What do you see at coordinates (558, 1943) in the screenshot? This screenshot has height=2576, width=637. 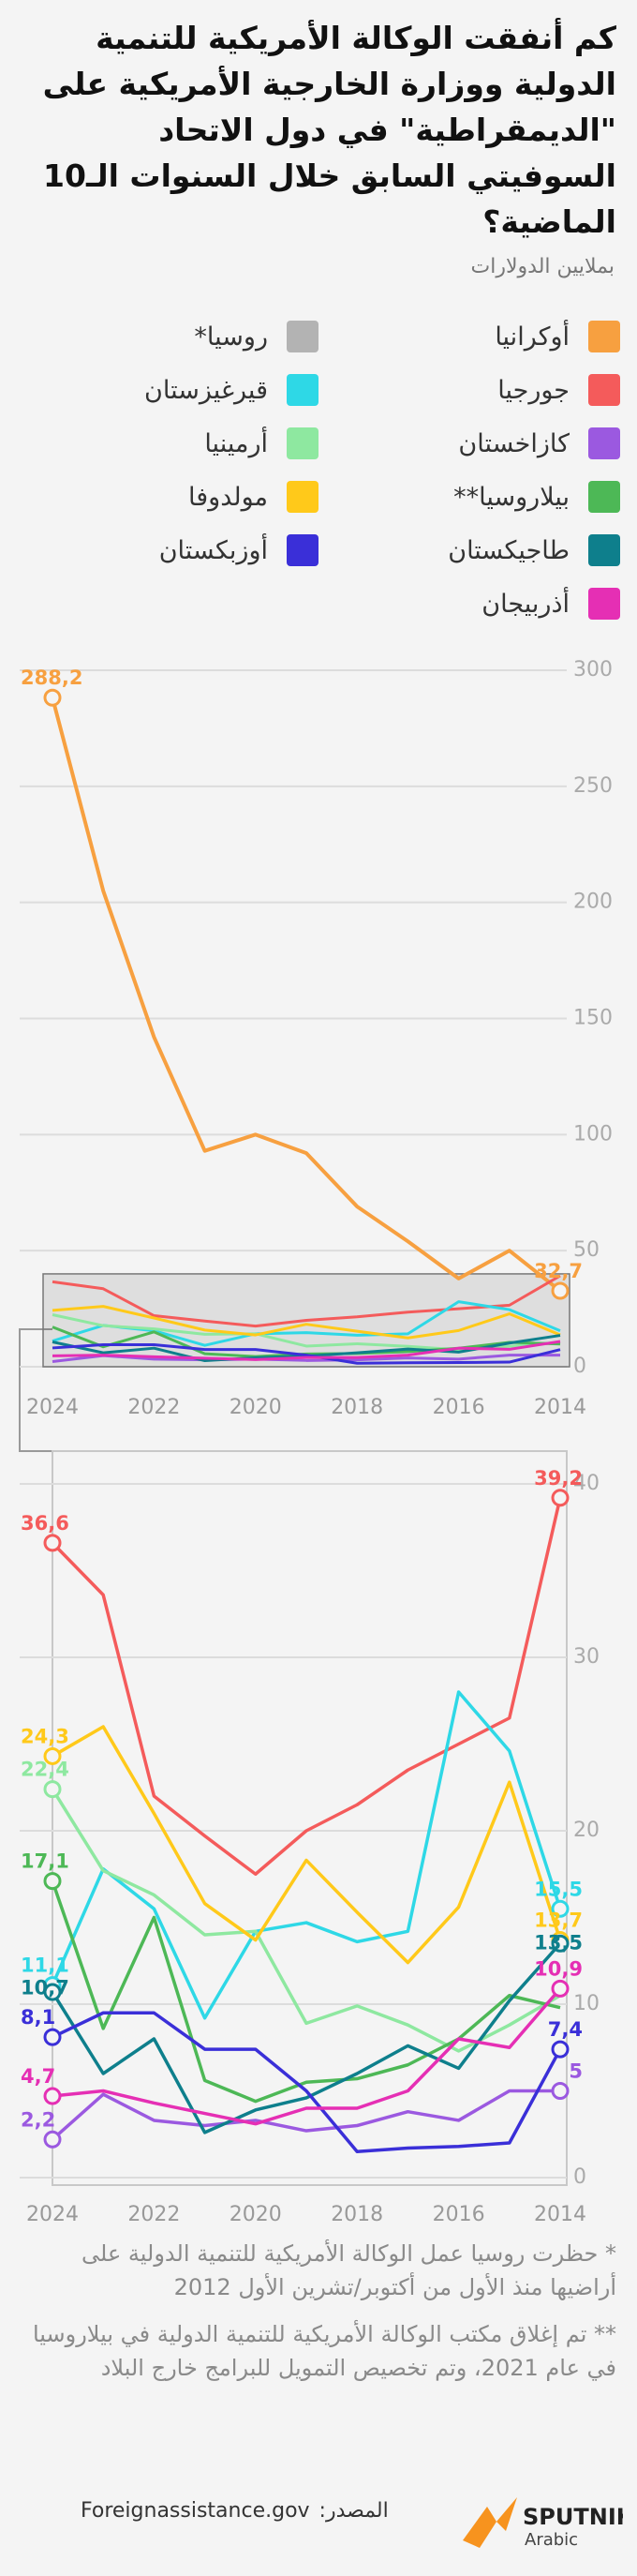 I see `value-label: 13,5` at bounding box center [558, 1943].